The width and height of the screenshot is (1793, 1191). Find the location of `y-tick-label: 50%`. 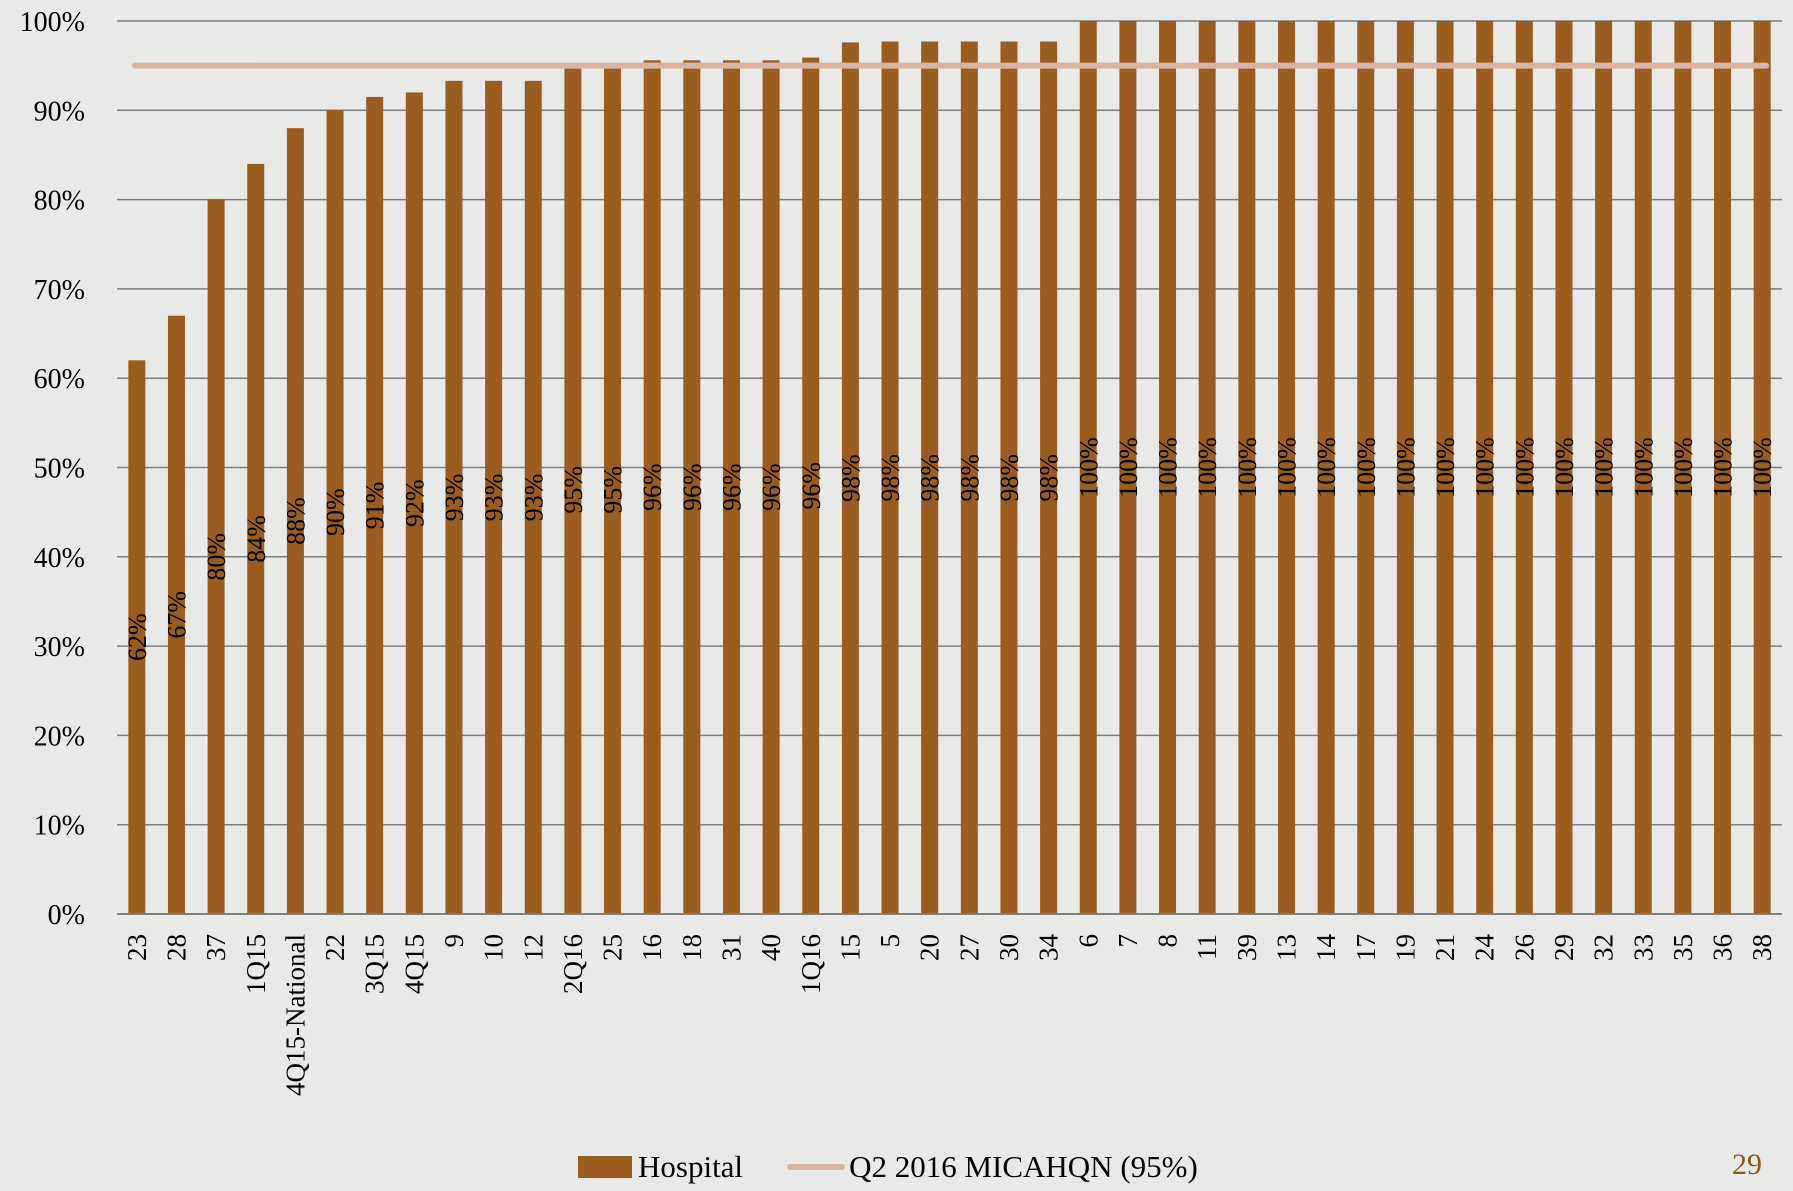

y-tick-label: 50% is located at coordinates (59, 469).